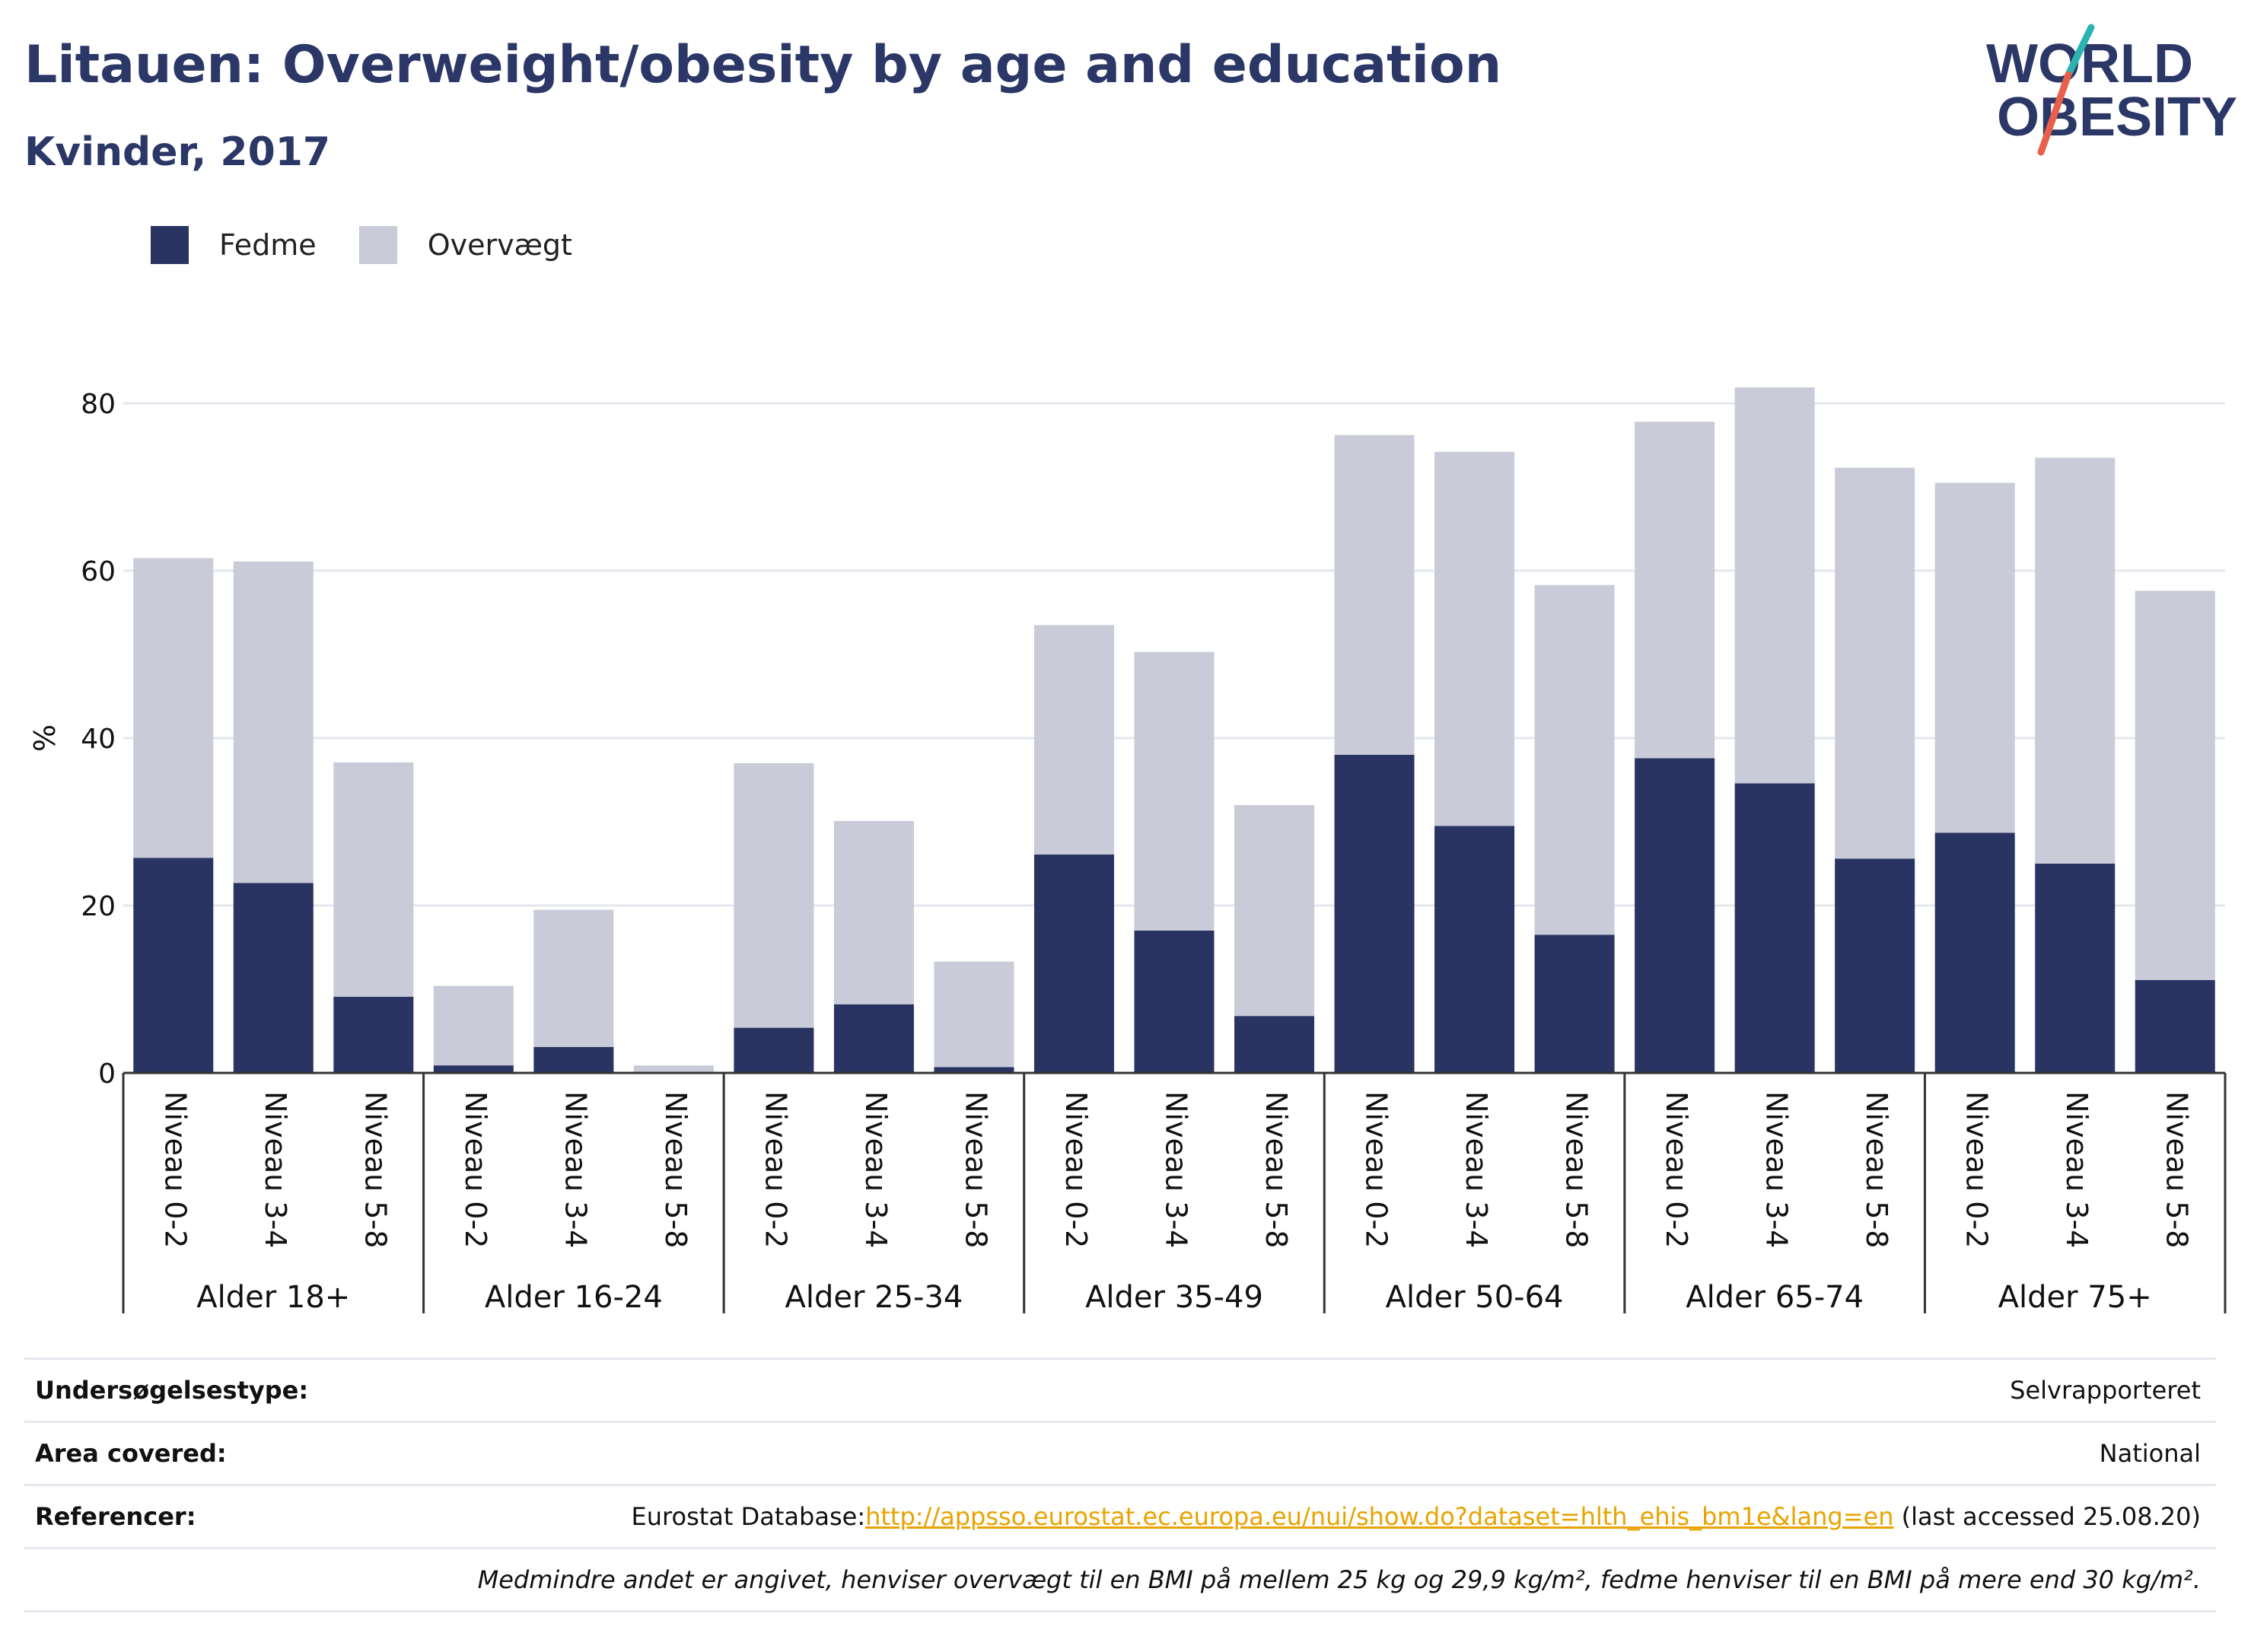  Describe the element at coordinates (98, 405) in the screenshot. I see `y-tick-label-80: 80` at that location.